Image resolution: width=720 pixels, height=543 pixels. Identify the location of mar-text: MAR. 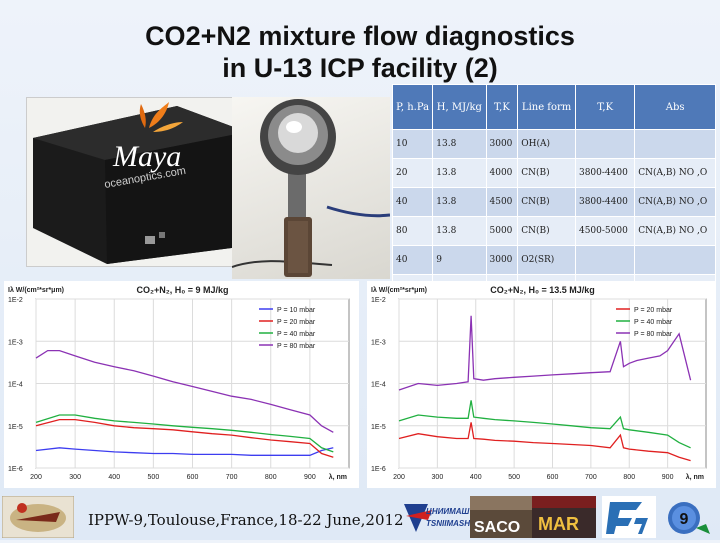
(558, 524).